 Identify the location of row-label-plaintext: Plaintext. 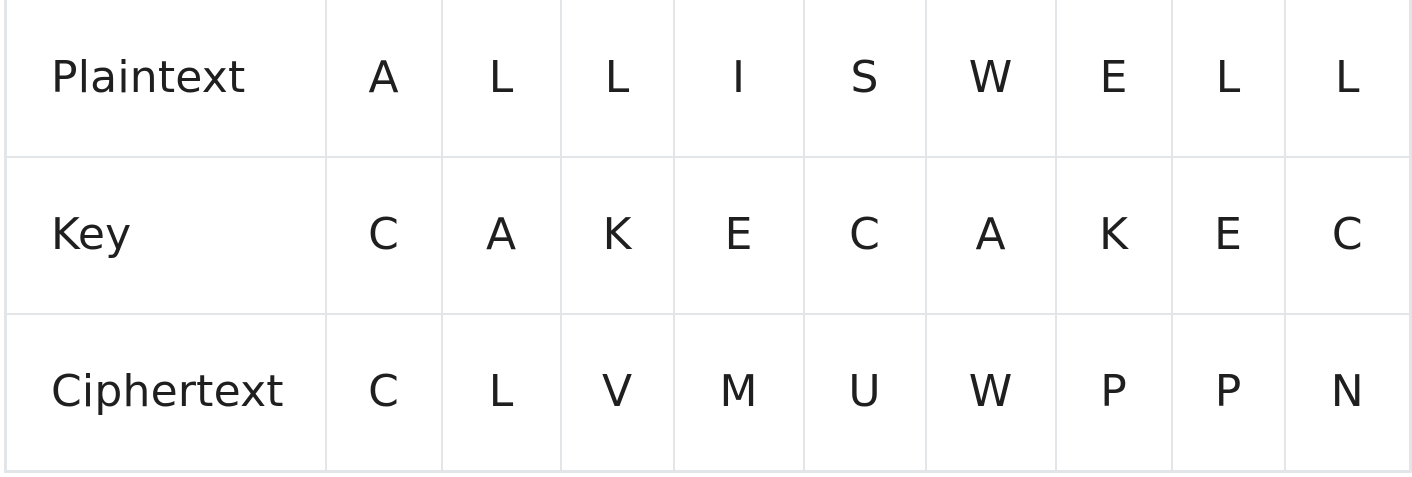
(165, 79).